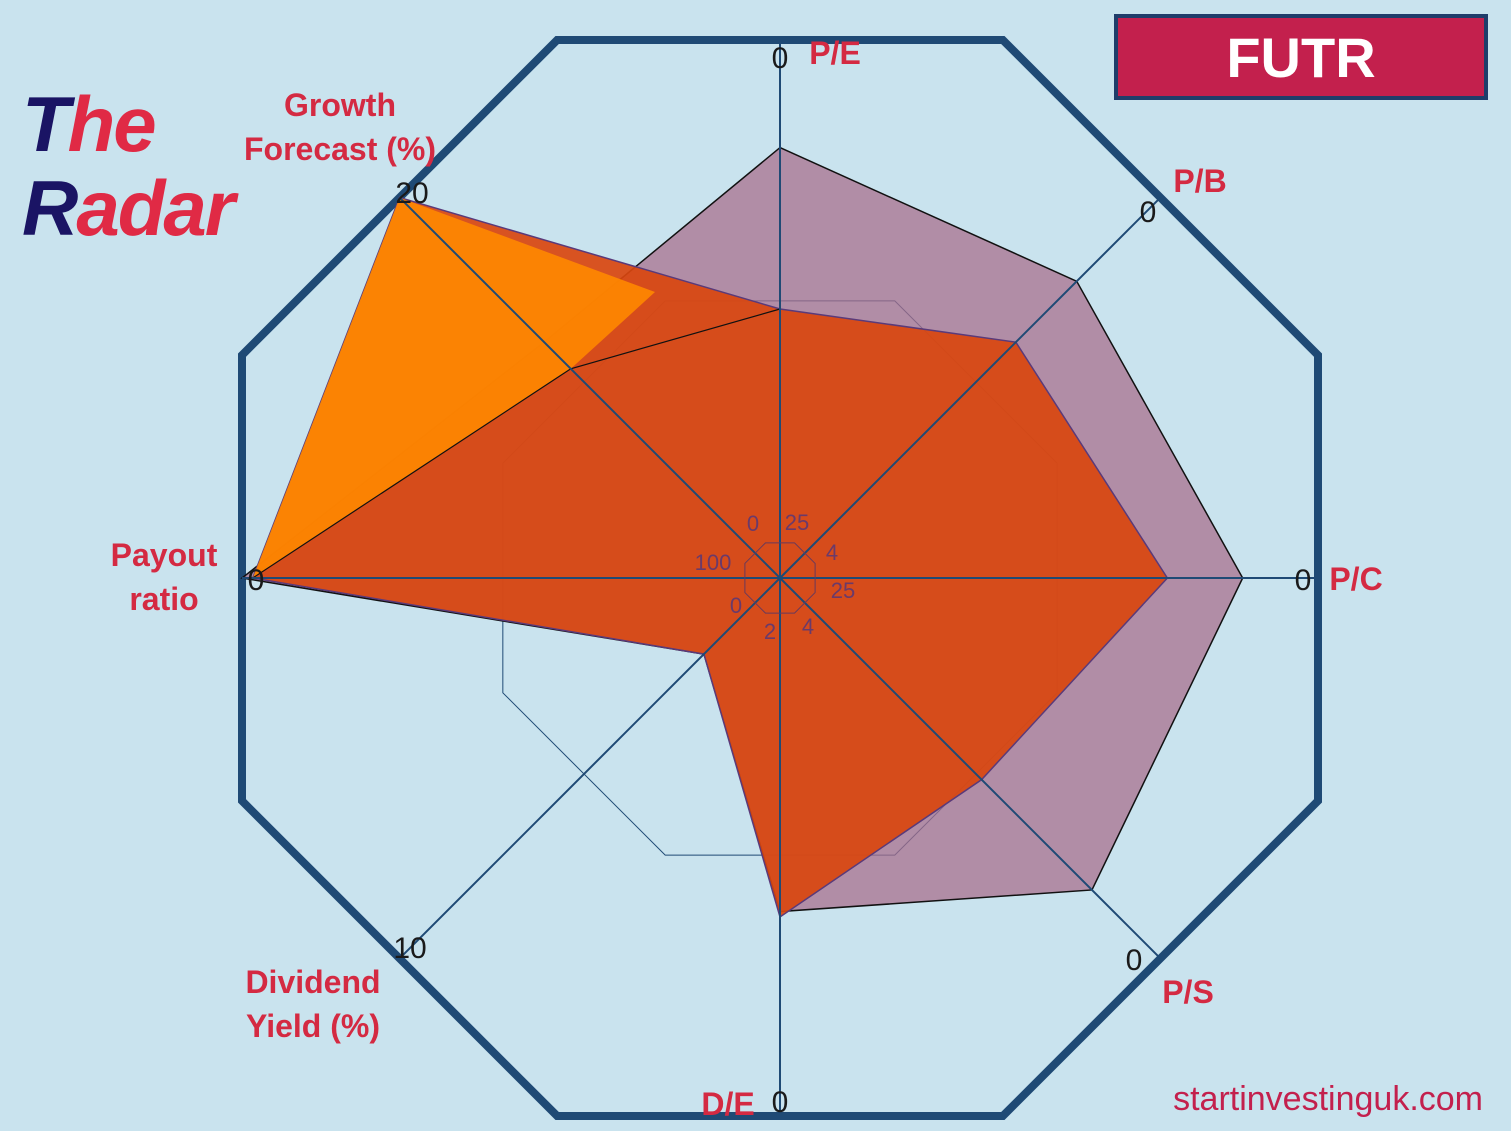 The width and height of the screenshot is (1511, 1131). Describe the element at coordinates (1188, 992) in the screenshot. I see `axis-label: P/S` at that location.